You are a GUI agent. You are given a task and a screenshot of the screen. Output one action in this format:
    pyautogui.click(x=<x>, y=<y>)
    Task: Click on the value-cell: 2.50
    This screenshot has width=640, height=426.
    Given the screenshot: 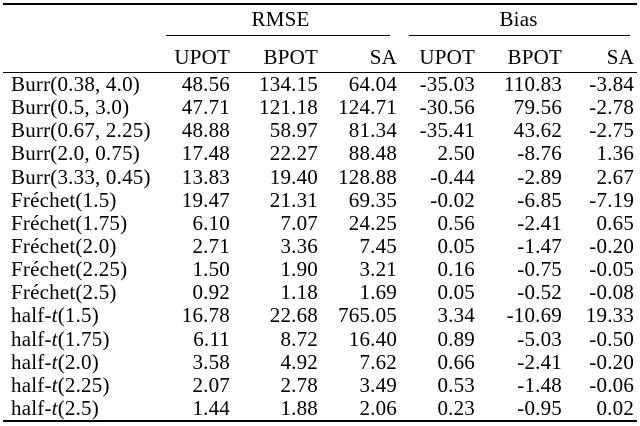 What is the action you would take?
    pyautogui.click(x=456, y=154)
    